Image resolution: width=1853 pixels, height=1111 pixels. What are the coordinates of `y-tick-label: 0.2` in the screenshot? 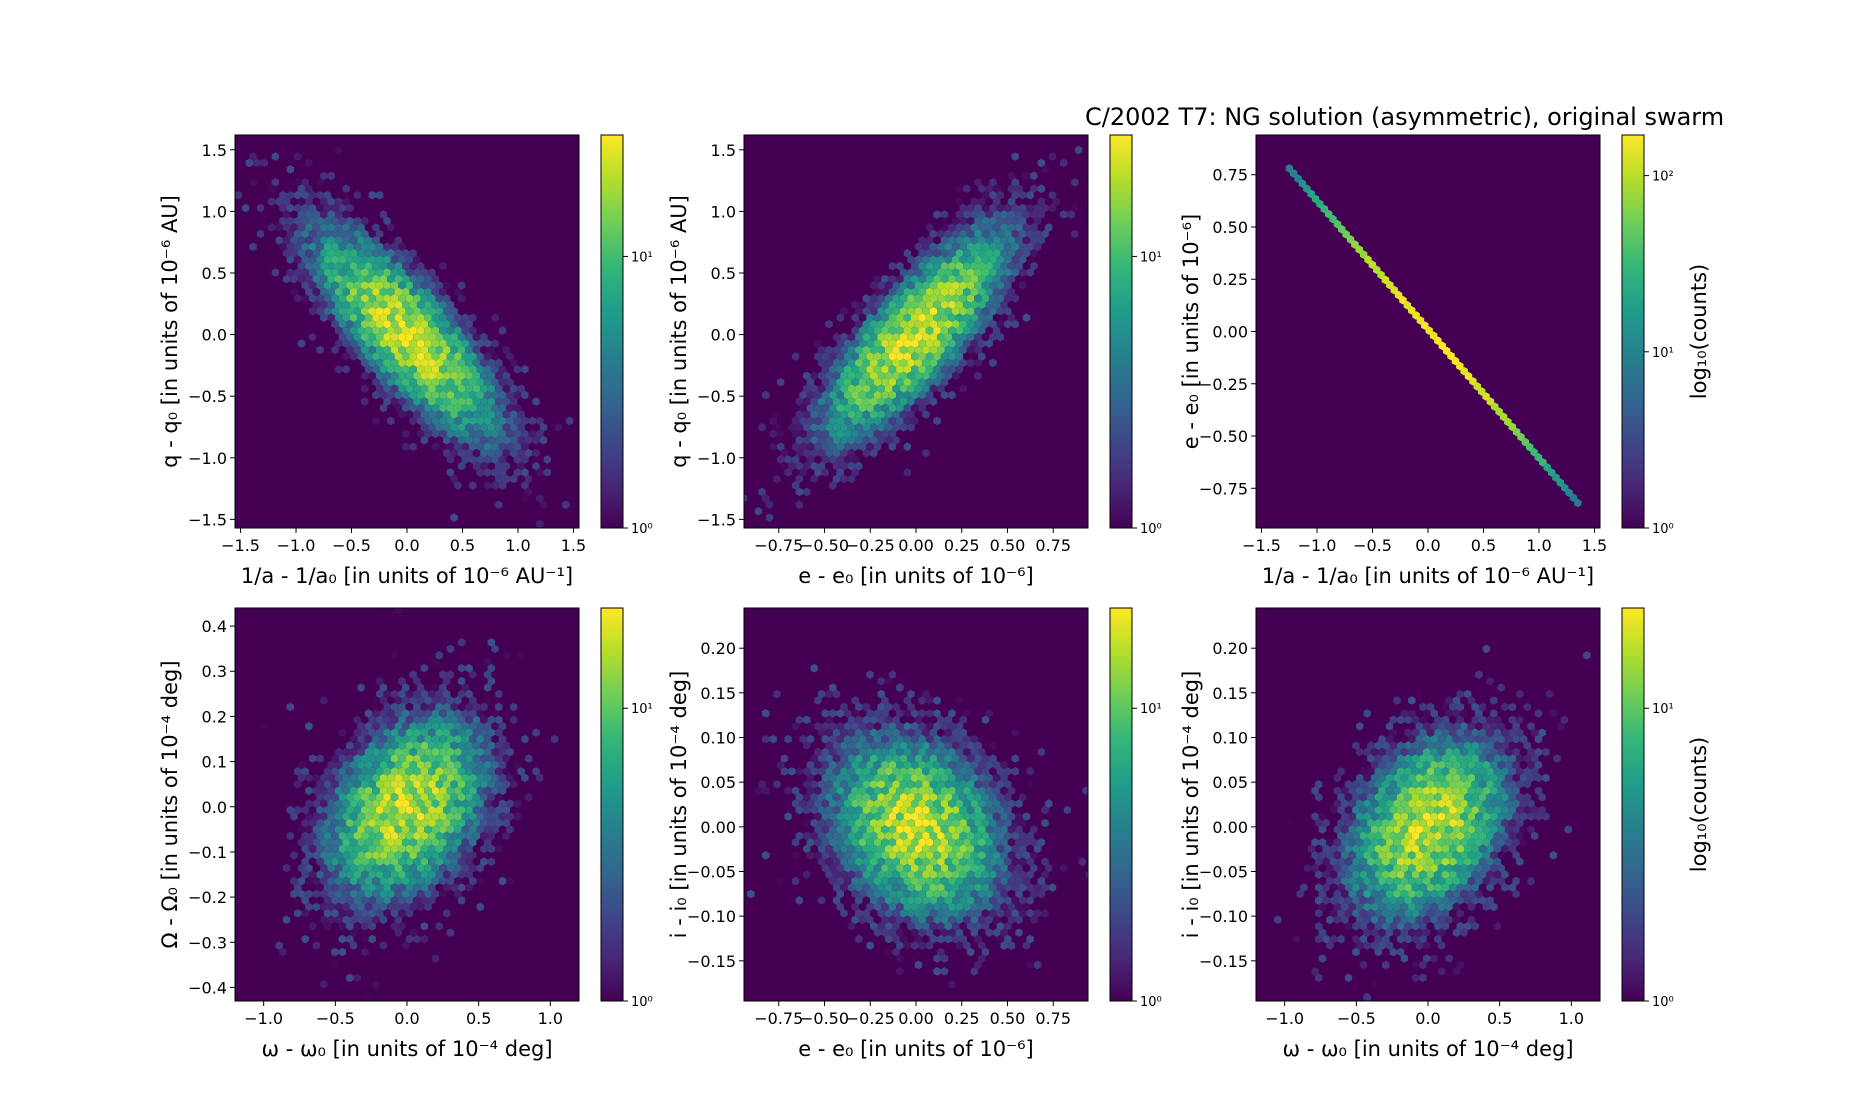 It's located at (214, 716).